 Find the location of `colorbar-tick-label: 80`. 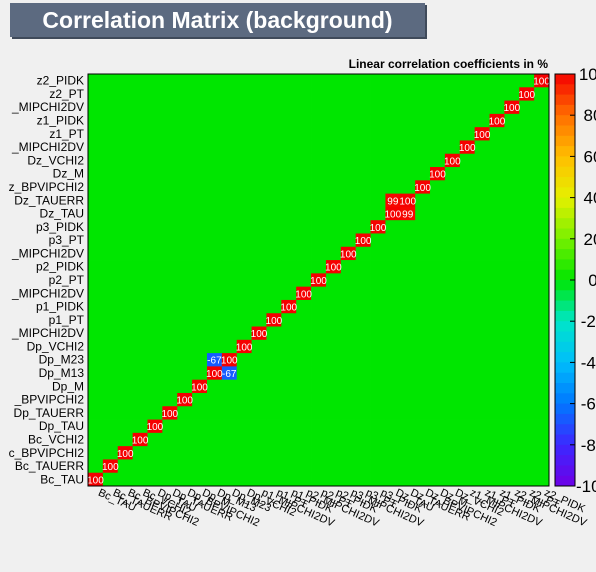

colorbar-tick-label: 80 is located at coordinates (590, 115).